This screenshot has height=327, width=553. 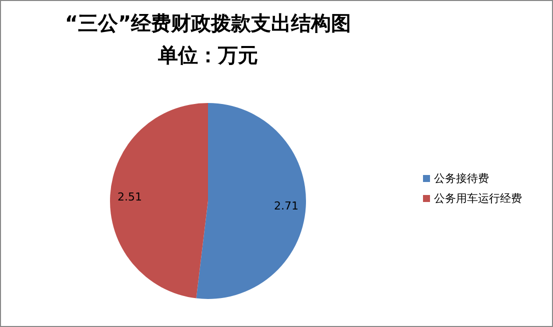 I want to click on legend-label: 公务接待费, so click(x=461, y=178).